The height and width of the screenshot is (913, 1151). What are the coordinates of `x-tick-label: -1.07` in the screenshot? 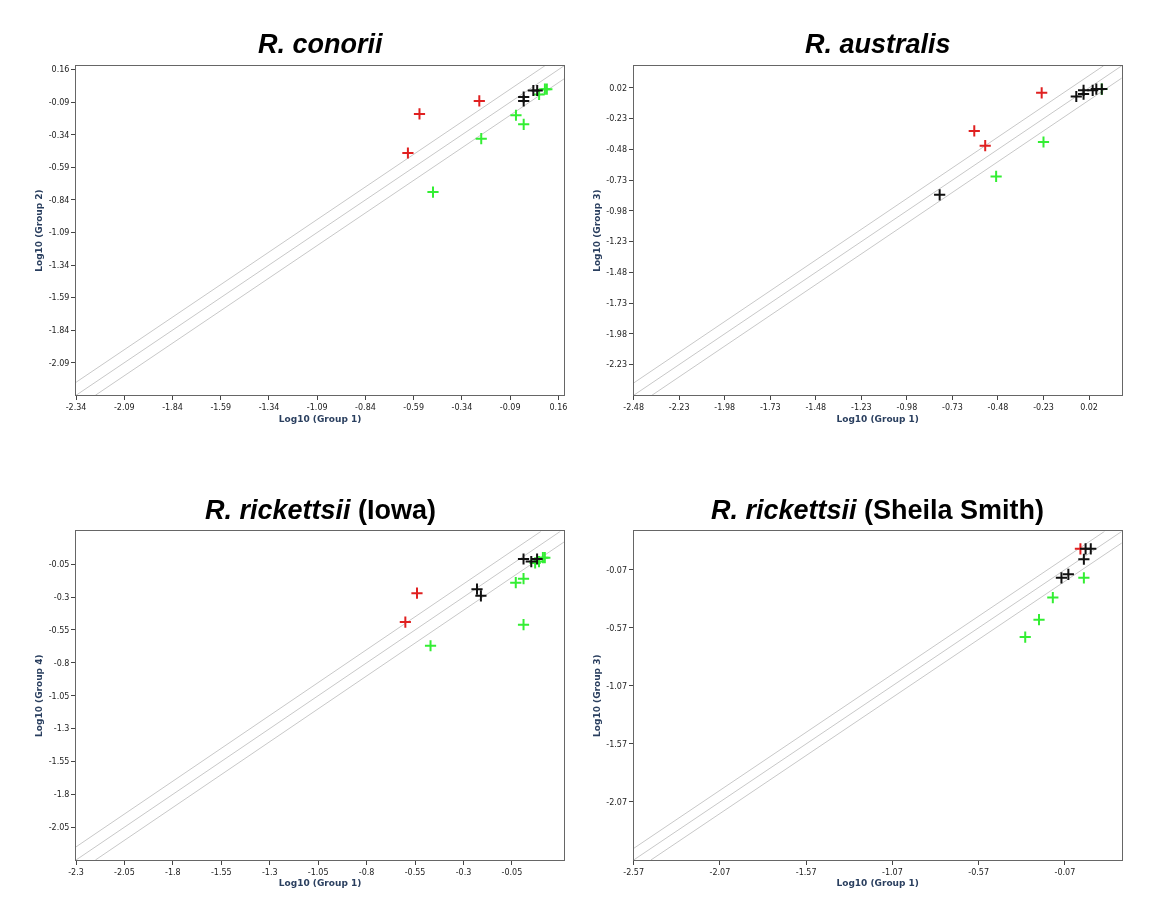 It's located at (892, 872).